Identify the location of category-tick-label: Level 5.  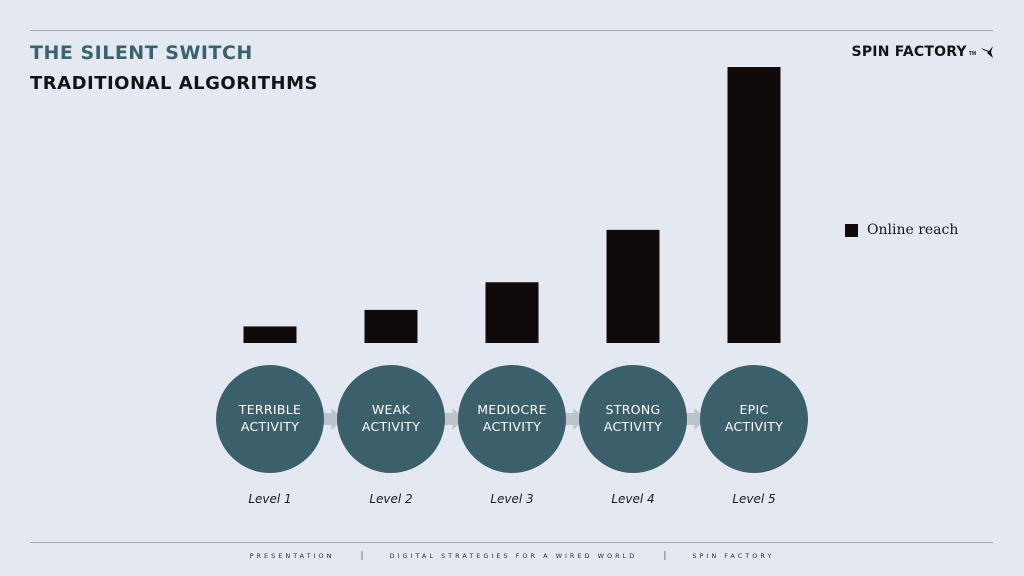
(753, 499).